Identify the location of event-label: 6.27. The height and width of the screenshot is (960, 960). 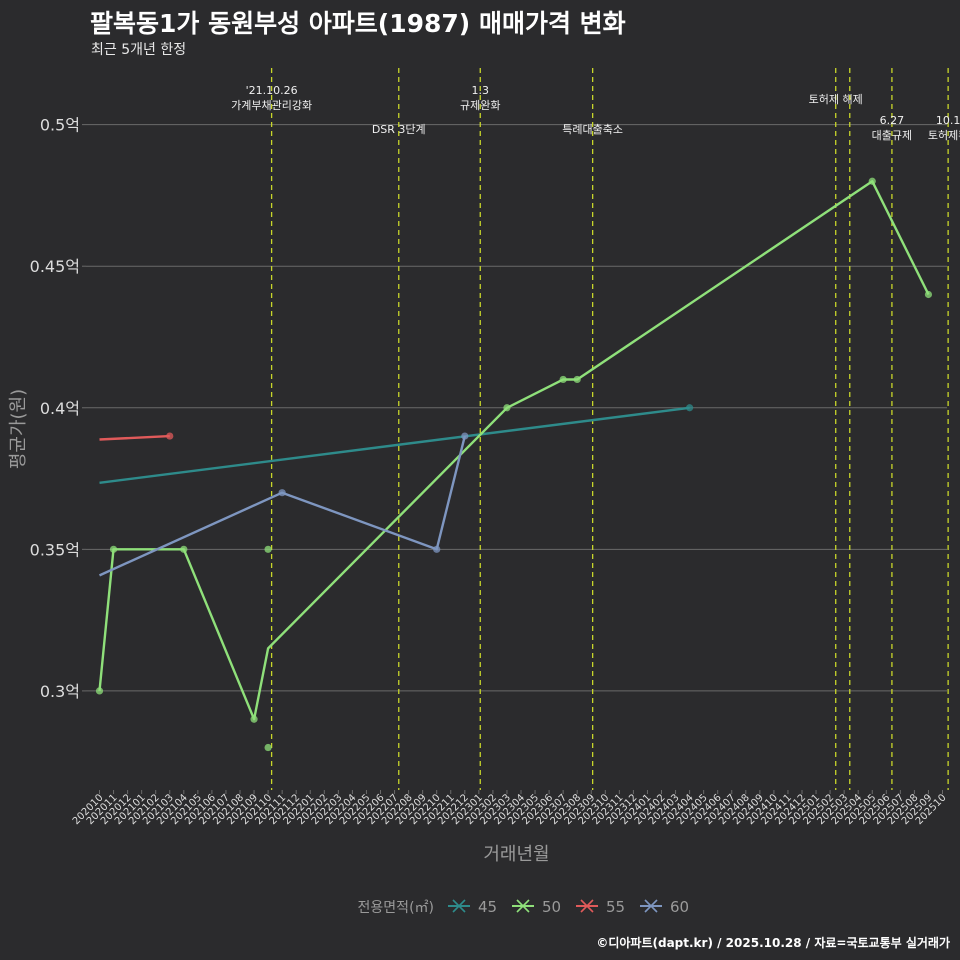
(892, 120).